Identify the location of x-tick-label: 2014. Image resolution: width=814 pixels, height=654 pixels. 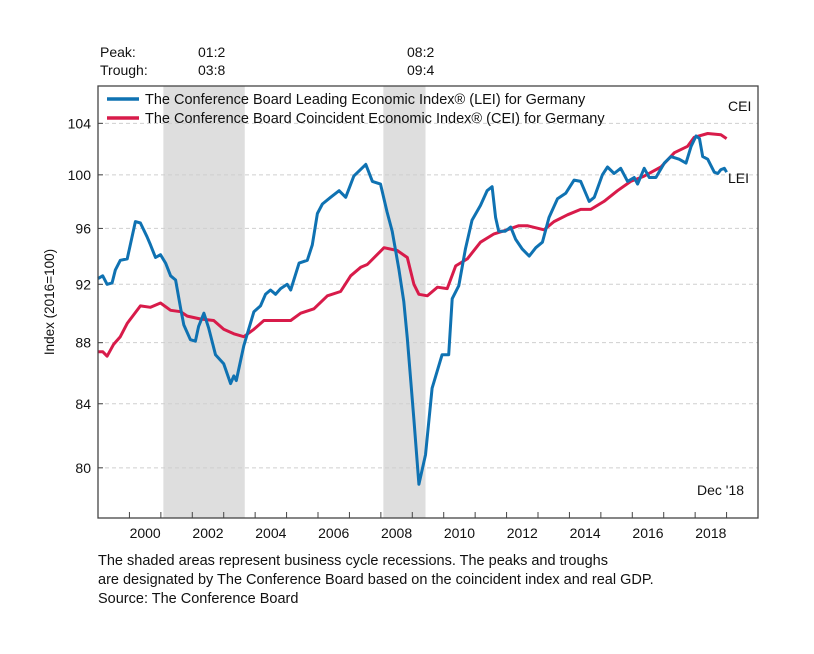
(585, 533).